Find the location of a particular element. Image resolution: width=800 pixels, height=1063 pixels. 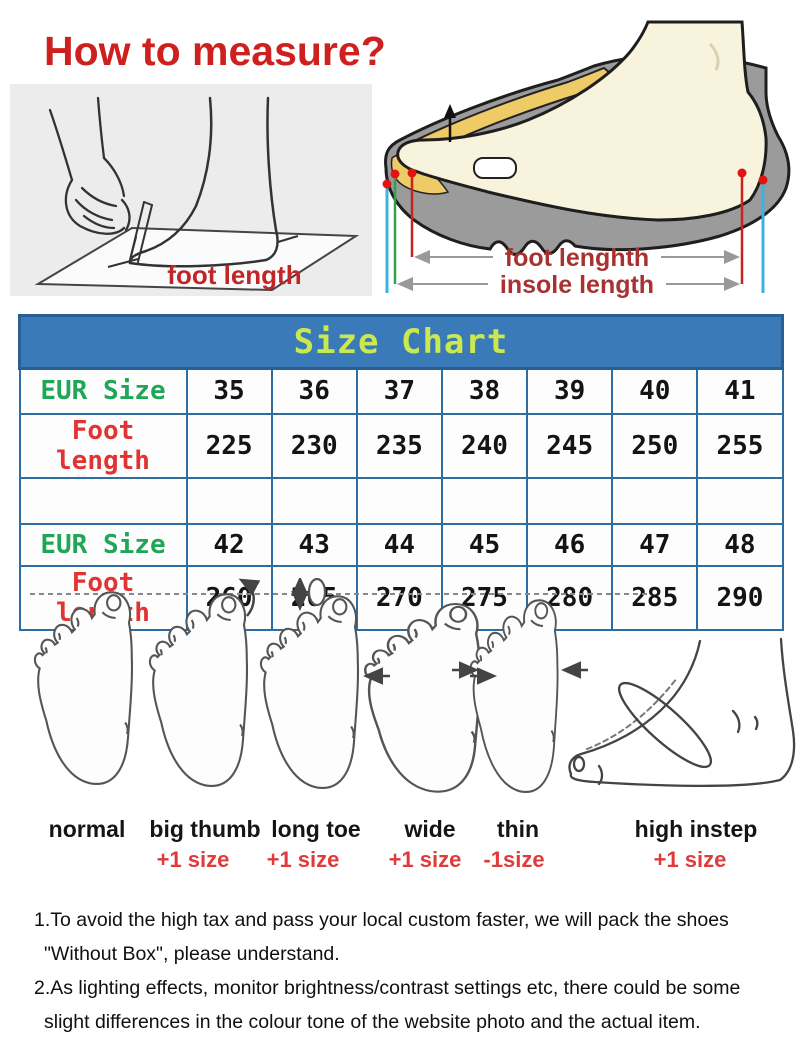

measure-tick-marks is located at coordinates (203, 251).